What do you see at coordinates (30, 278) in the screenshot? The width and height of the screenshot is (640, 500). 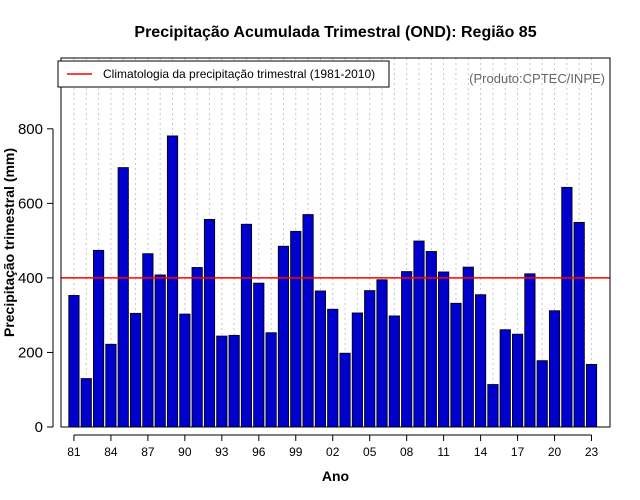 I see `y-tick-label: 400` at bounding box center [30, 278].